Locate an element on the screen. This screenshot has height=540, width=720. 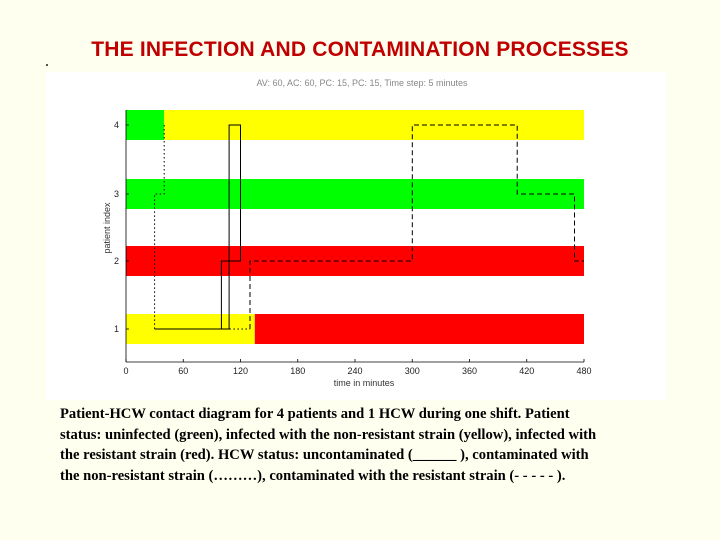
x-tick-label-60: 60 is located at coordinates (183, 371).